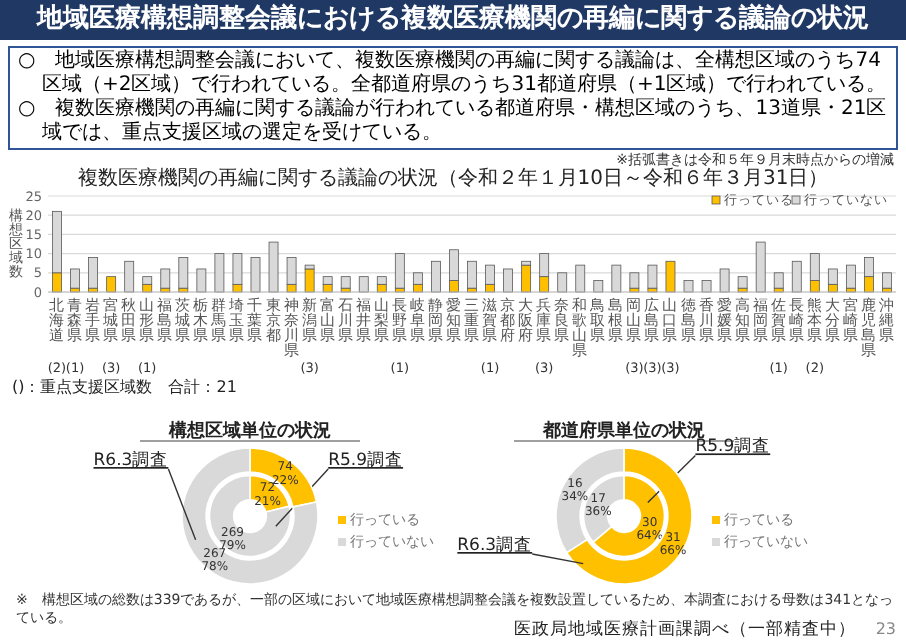  Describe the element at coordinates (453, 122) in the screenshot. I see `text: ○ 複数医療機関の再編に関する議論が行われている都道府県・構想区域のうち、13道県・21区域では、重点支援区域の選定を受けている。` at that location.